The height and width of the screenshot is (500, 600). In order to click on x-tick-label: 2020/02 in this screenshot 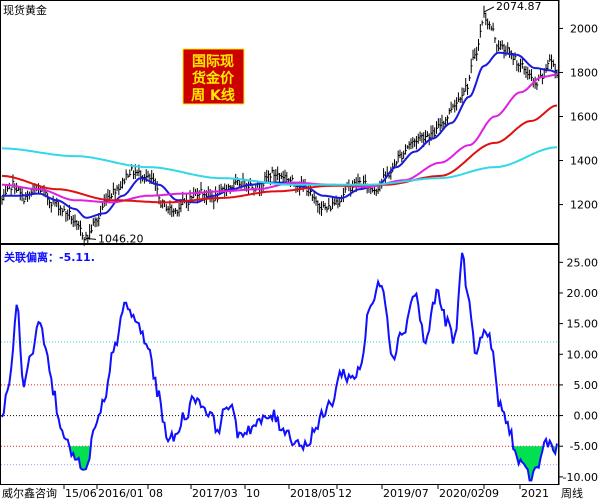, I will do `click(462, 493)`.